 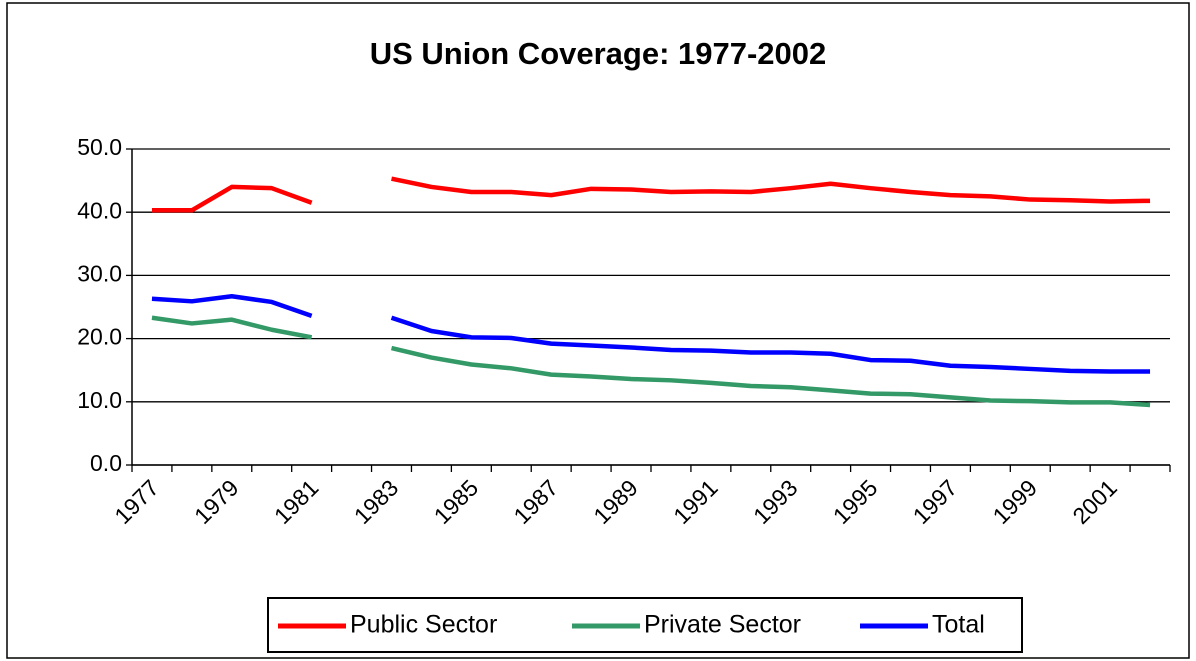 What do you see at coordinates (106, 463) in the screenshot?
I see `y-tick-label: 0.0` at bounding box center [106, 463].